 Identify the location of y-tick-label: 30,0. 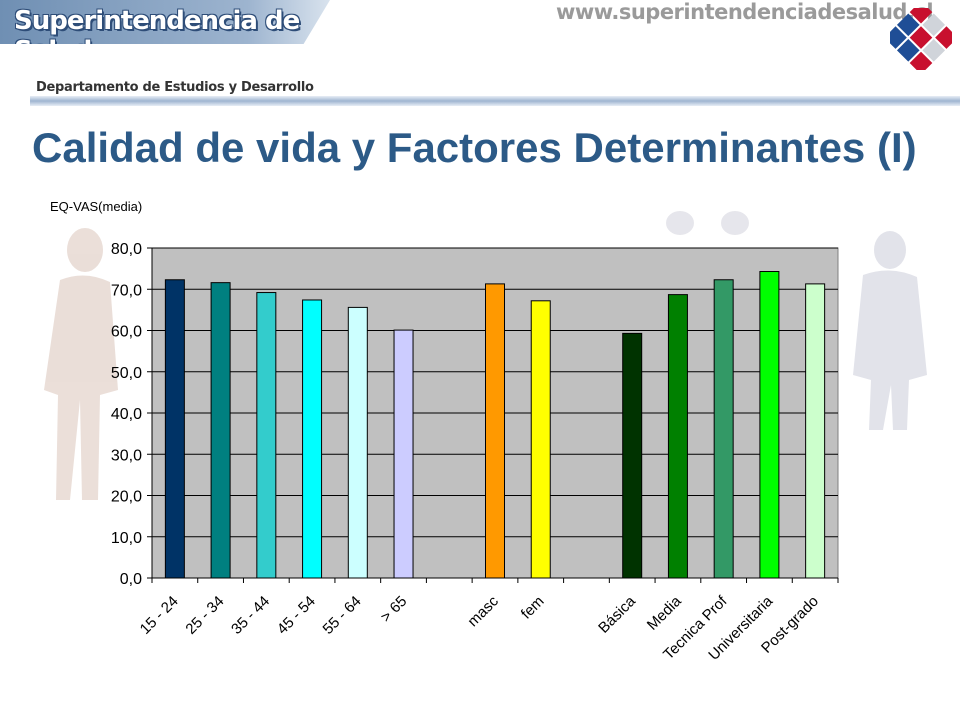
(126, 455).